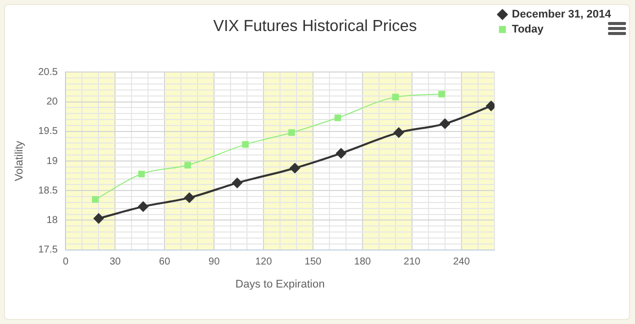  I want to click on y-axis-title: Volatility, so click(20, 161).